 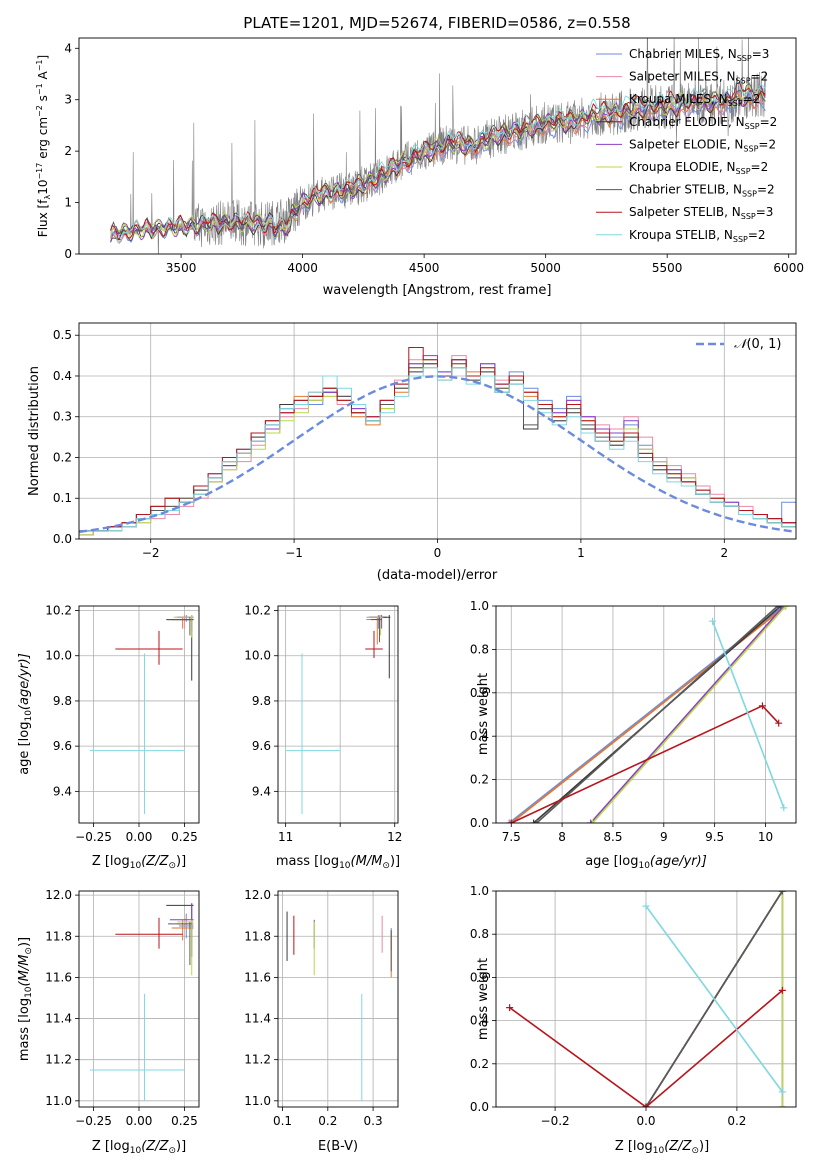 I want to click on y-tick-label: 10.0, so click(x=58, y=656).